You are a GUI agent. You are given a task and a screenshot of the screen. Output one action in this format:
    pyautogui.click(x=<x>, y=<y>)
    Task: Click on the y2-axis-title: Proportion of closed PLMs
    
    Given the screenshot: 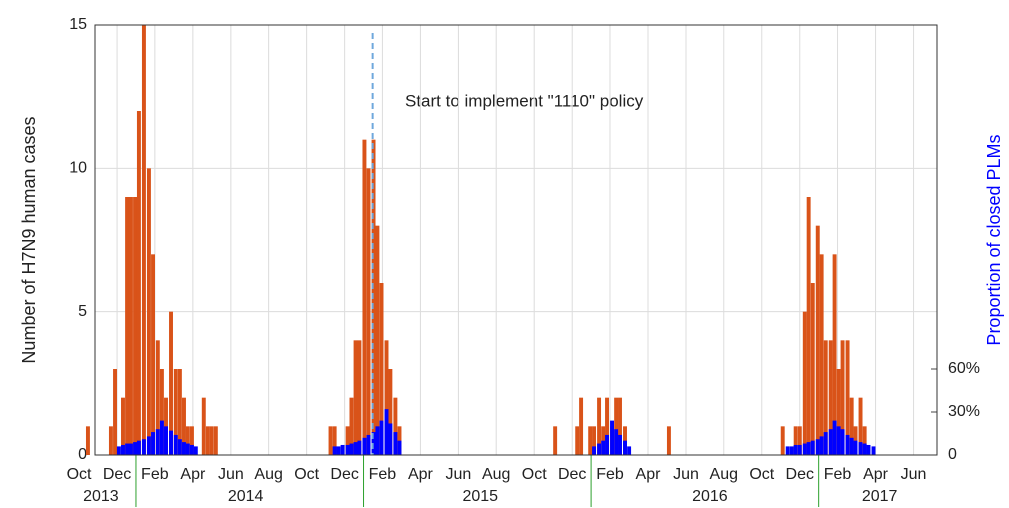 What is the action you would take?
    pyautogui.click(x=994, y=239)
    